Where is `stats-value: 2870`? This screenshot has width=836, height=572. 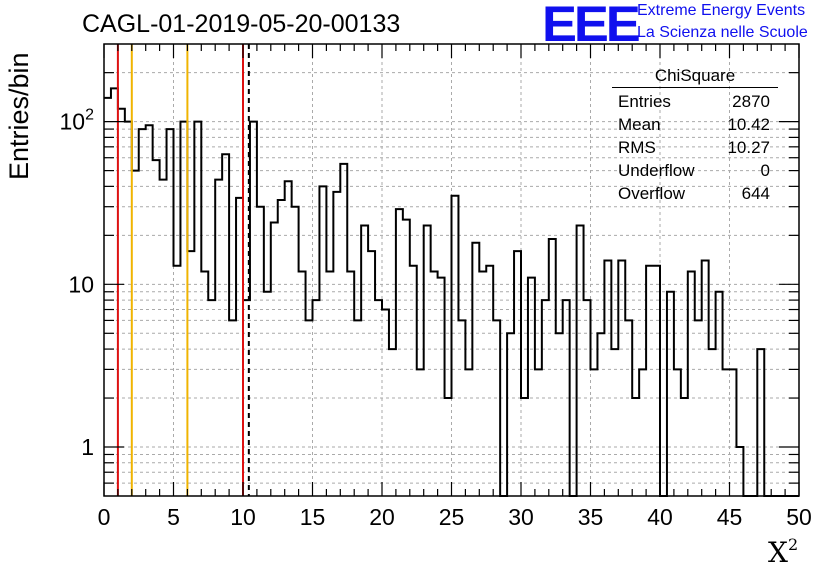
stats-value: 2870 is located at coordinates (751, 101).